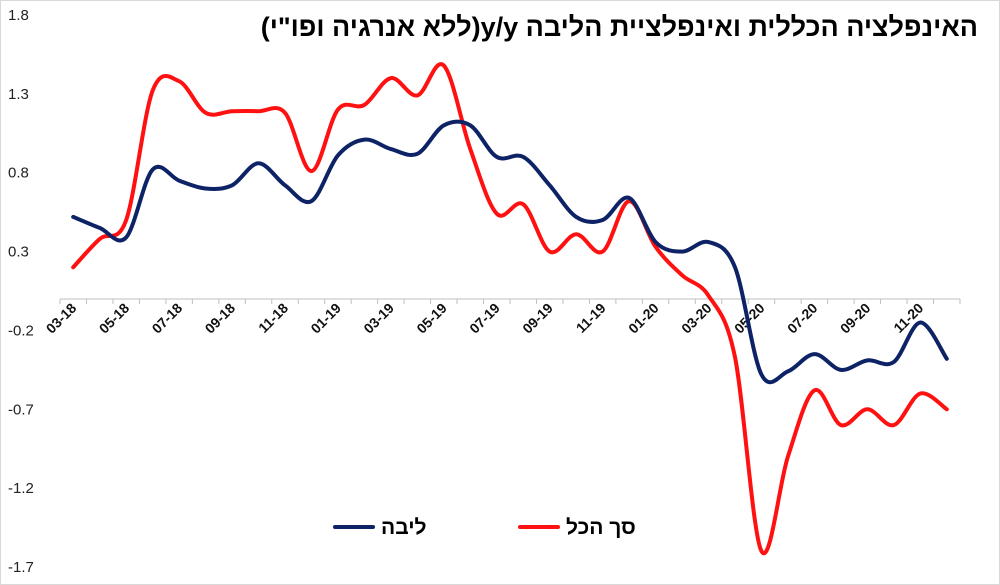 The image size is (1000, 585). What do you see at coordinates (908, 318) in the screenshot?
I see `x-tick-label: 11-20` at bounding box center [908, 318].